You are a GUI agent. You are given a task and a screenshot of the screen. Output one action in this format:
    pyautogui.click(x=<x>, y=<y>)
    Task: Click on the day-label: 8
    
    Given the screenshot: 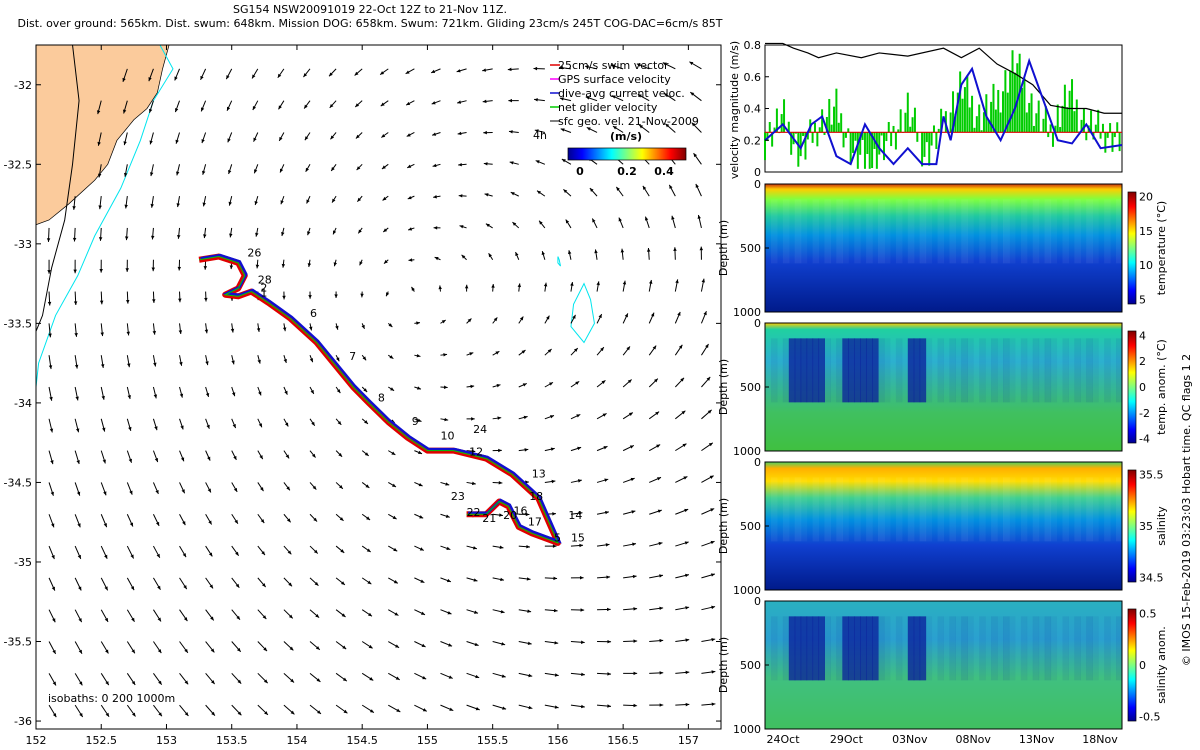 What is the action you would take?
    pyautogui.click(x=381, y=397)
    